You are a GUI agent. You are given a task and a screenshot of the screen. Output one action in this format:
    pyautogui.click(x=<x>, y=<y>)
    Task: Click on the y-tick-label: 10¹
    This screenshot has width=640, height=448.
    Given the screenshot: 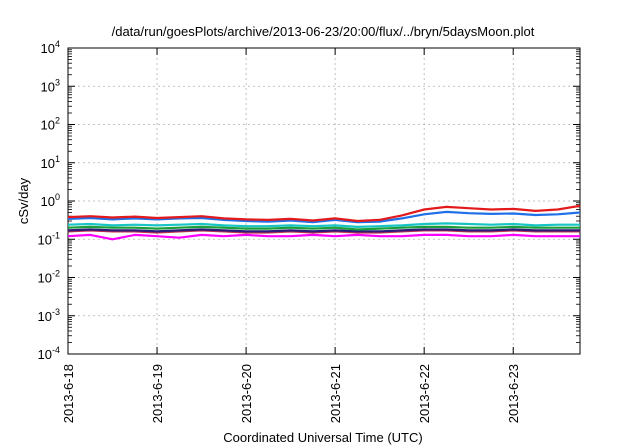 What is the action you would take?
    pyautogui.click(x=50, y=162)
    